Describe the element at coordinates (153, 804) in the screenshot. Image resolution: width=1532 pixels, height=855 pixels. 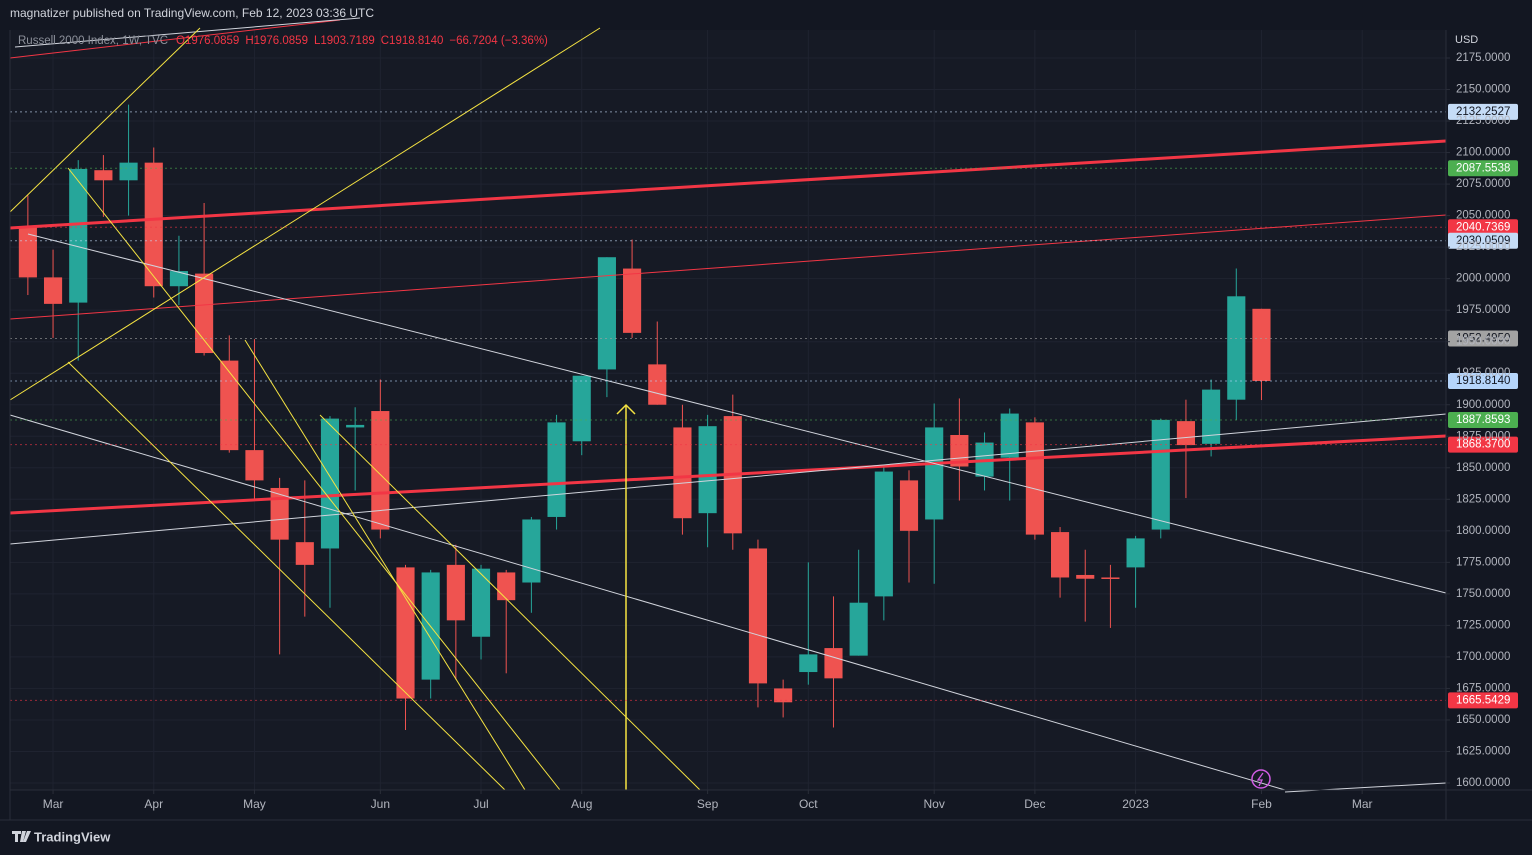
I see `x-tick-label: Apr` at that location.